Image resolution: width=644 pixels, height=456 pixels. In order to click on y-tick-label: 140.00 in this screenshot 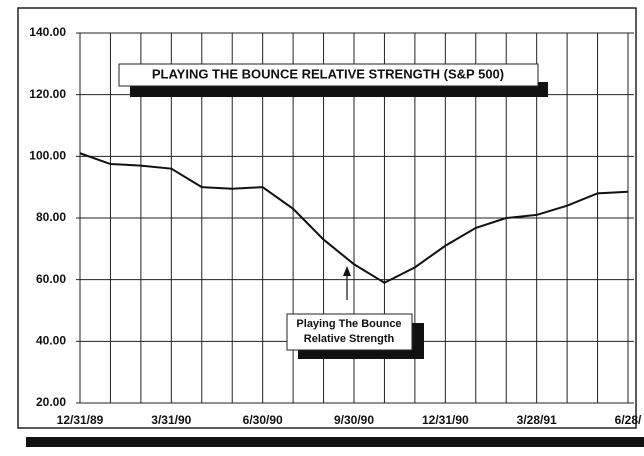, I will do `click(47, 32)`.